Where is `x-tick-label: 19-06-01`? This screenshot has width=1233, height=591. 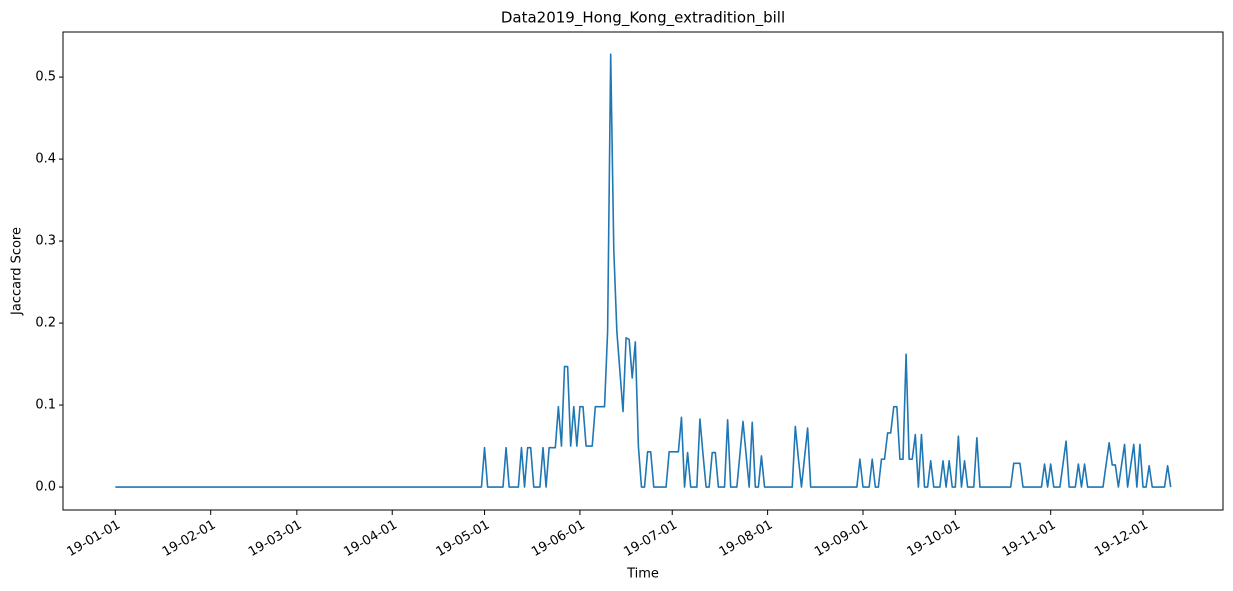 x-tick-label: 19-06-01 is located at coordinates (558, 539).